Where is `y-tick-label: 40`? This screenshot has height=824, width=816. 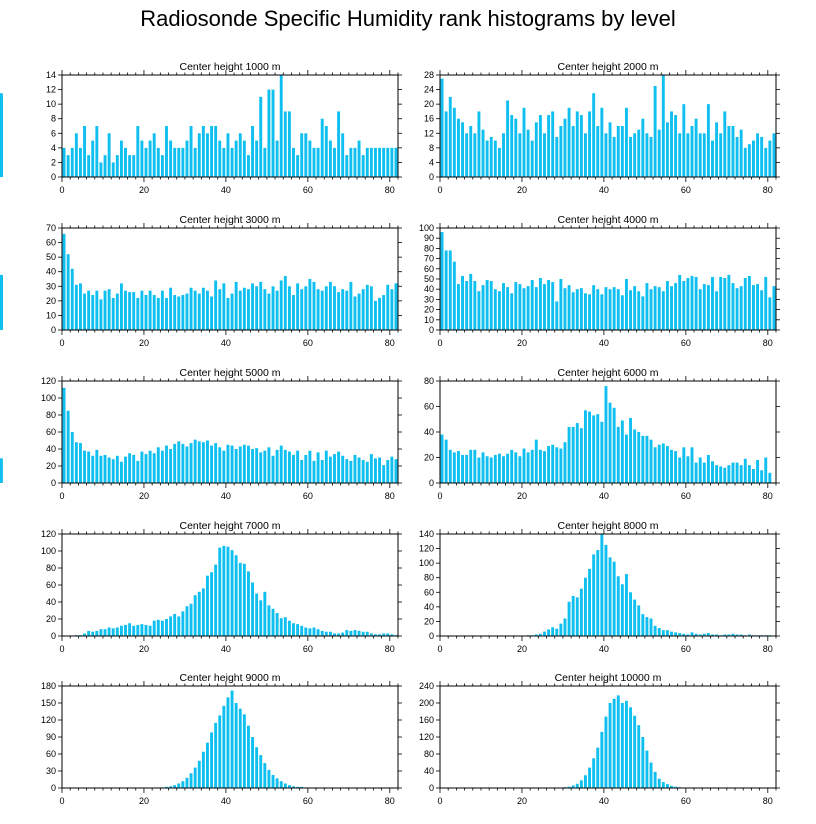 y-tick-label: 40 is located at coordinates (51, 449).